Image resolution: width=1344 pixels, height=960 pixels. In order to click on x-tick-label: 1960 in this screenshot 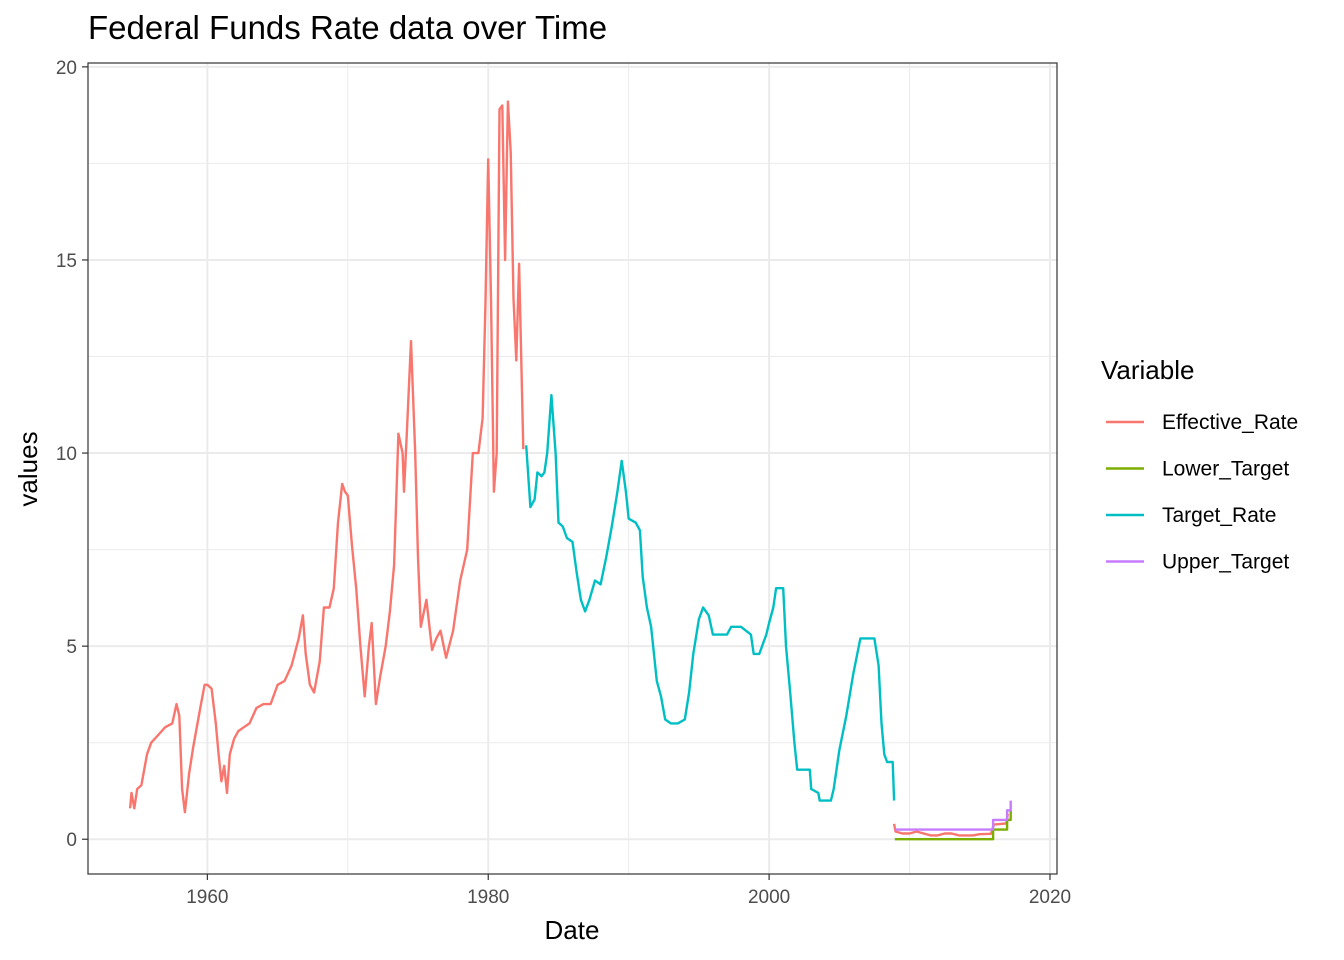, I will do `click(207, 897)`.